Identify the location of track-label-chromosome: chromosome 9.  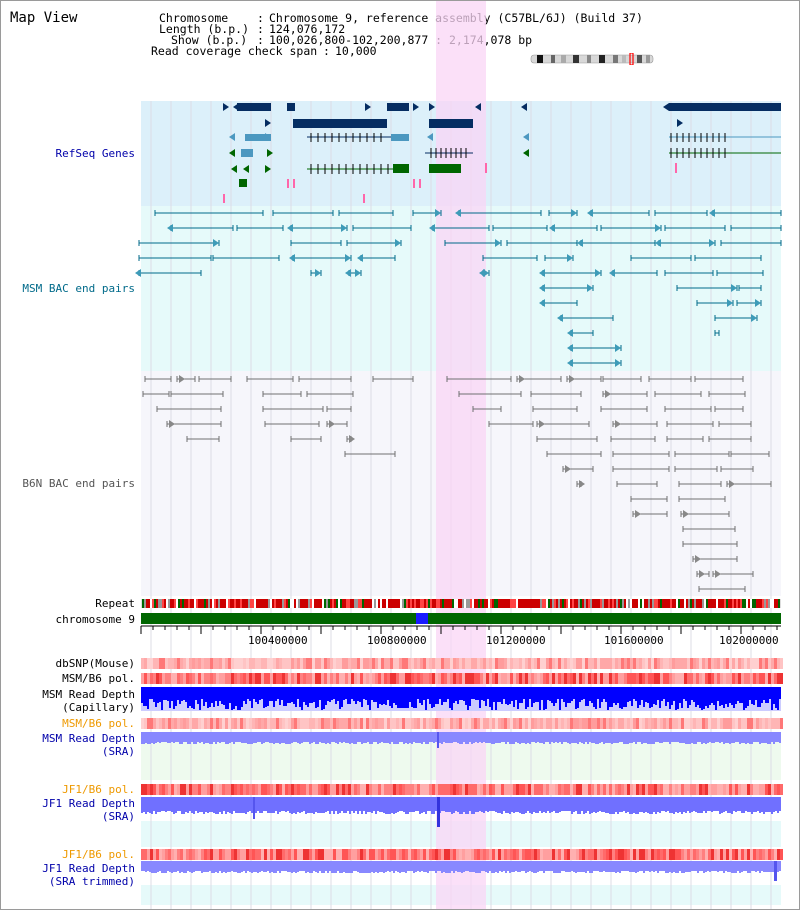
(95, 619).